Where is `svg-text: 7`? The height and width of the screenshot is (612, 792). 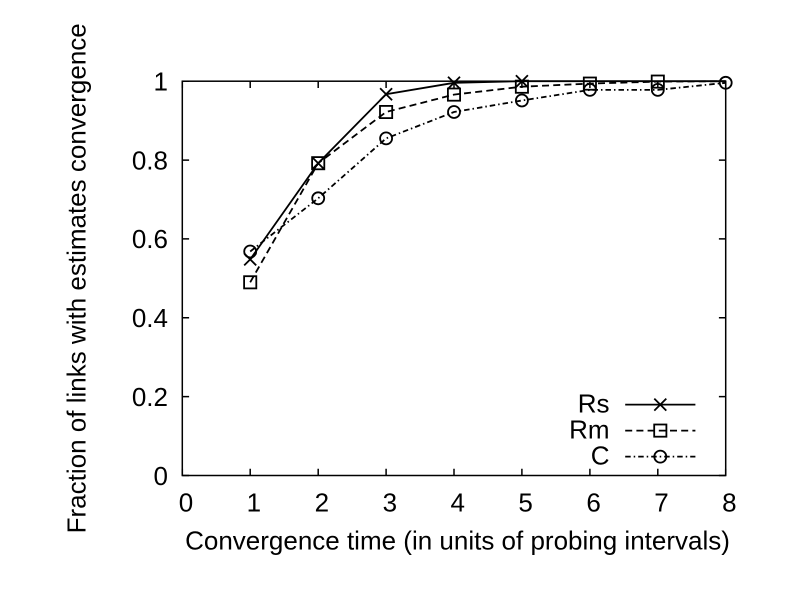 svg-text: 7 is located at coordinates (661, 502).